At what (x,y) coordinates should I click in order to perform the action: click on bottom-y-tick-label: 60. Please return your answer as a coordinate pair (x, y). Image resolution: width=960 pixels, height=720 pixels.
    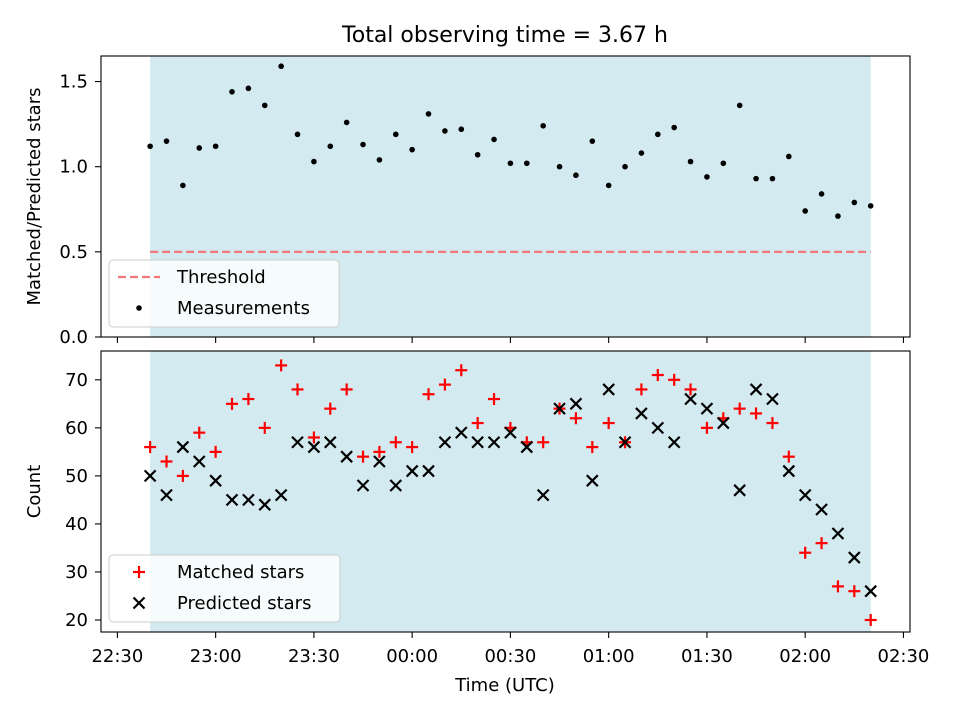
    Looking at the image, I should click on (76, 428).